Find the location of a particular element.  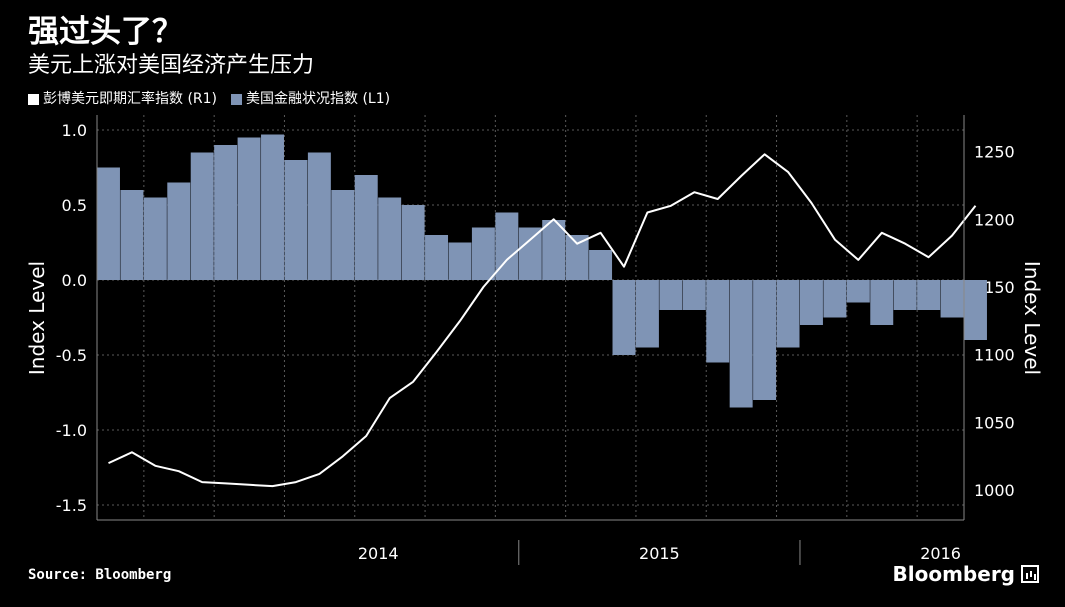

y-left-tick-label: -1.5 is located at coordinates (71, 505).